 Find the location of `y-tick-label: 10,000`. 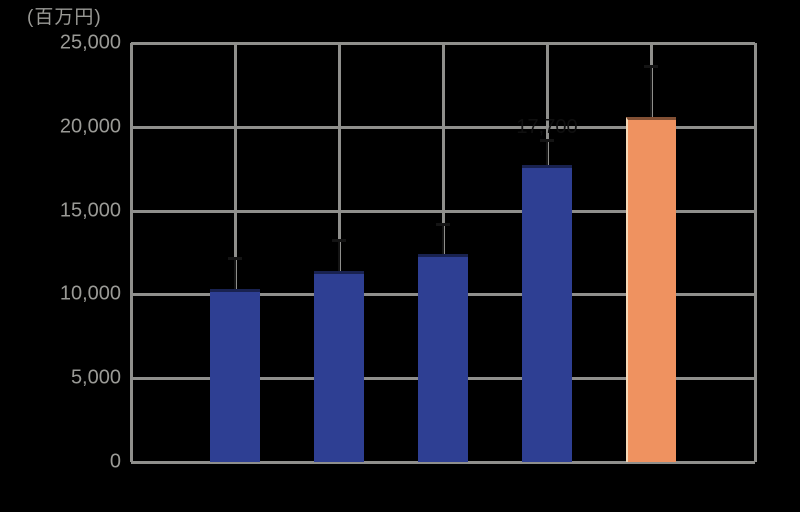

y-tick-label: 10,000 is located at coordinates (90, 293).